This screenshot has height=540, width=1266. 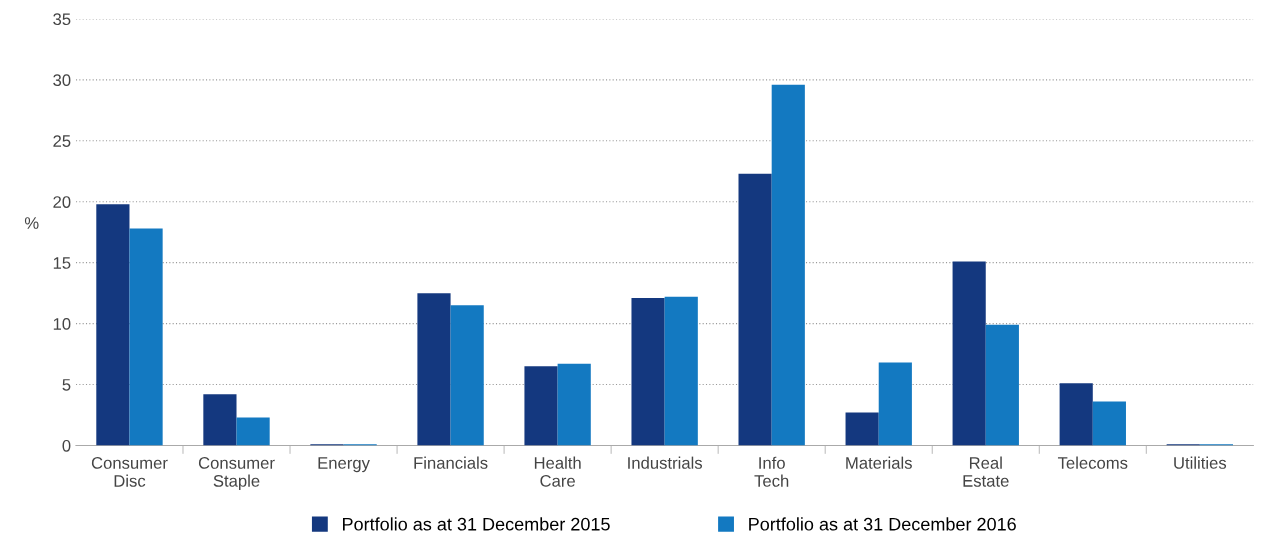 I want to click on x-tick-label: Real Estate, so click(x=986, y=471).